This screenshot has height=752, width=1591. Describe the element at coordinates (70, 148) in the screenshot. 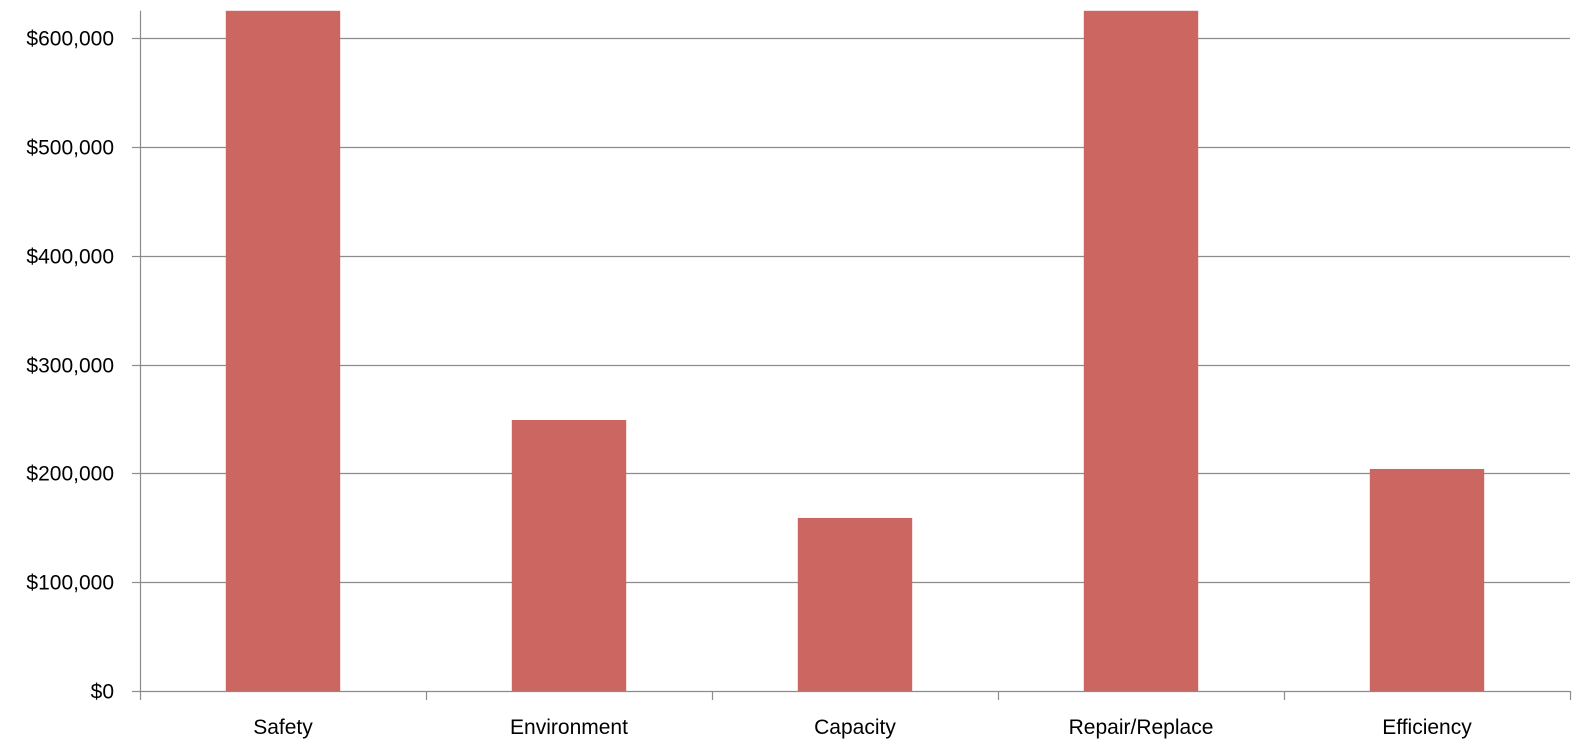

I see `y-tick-label: $500,000` at that location.